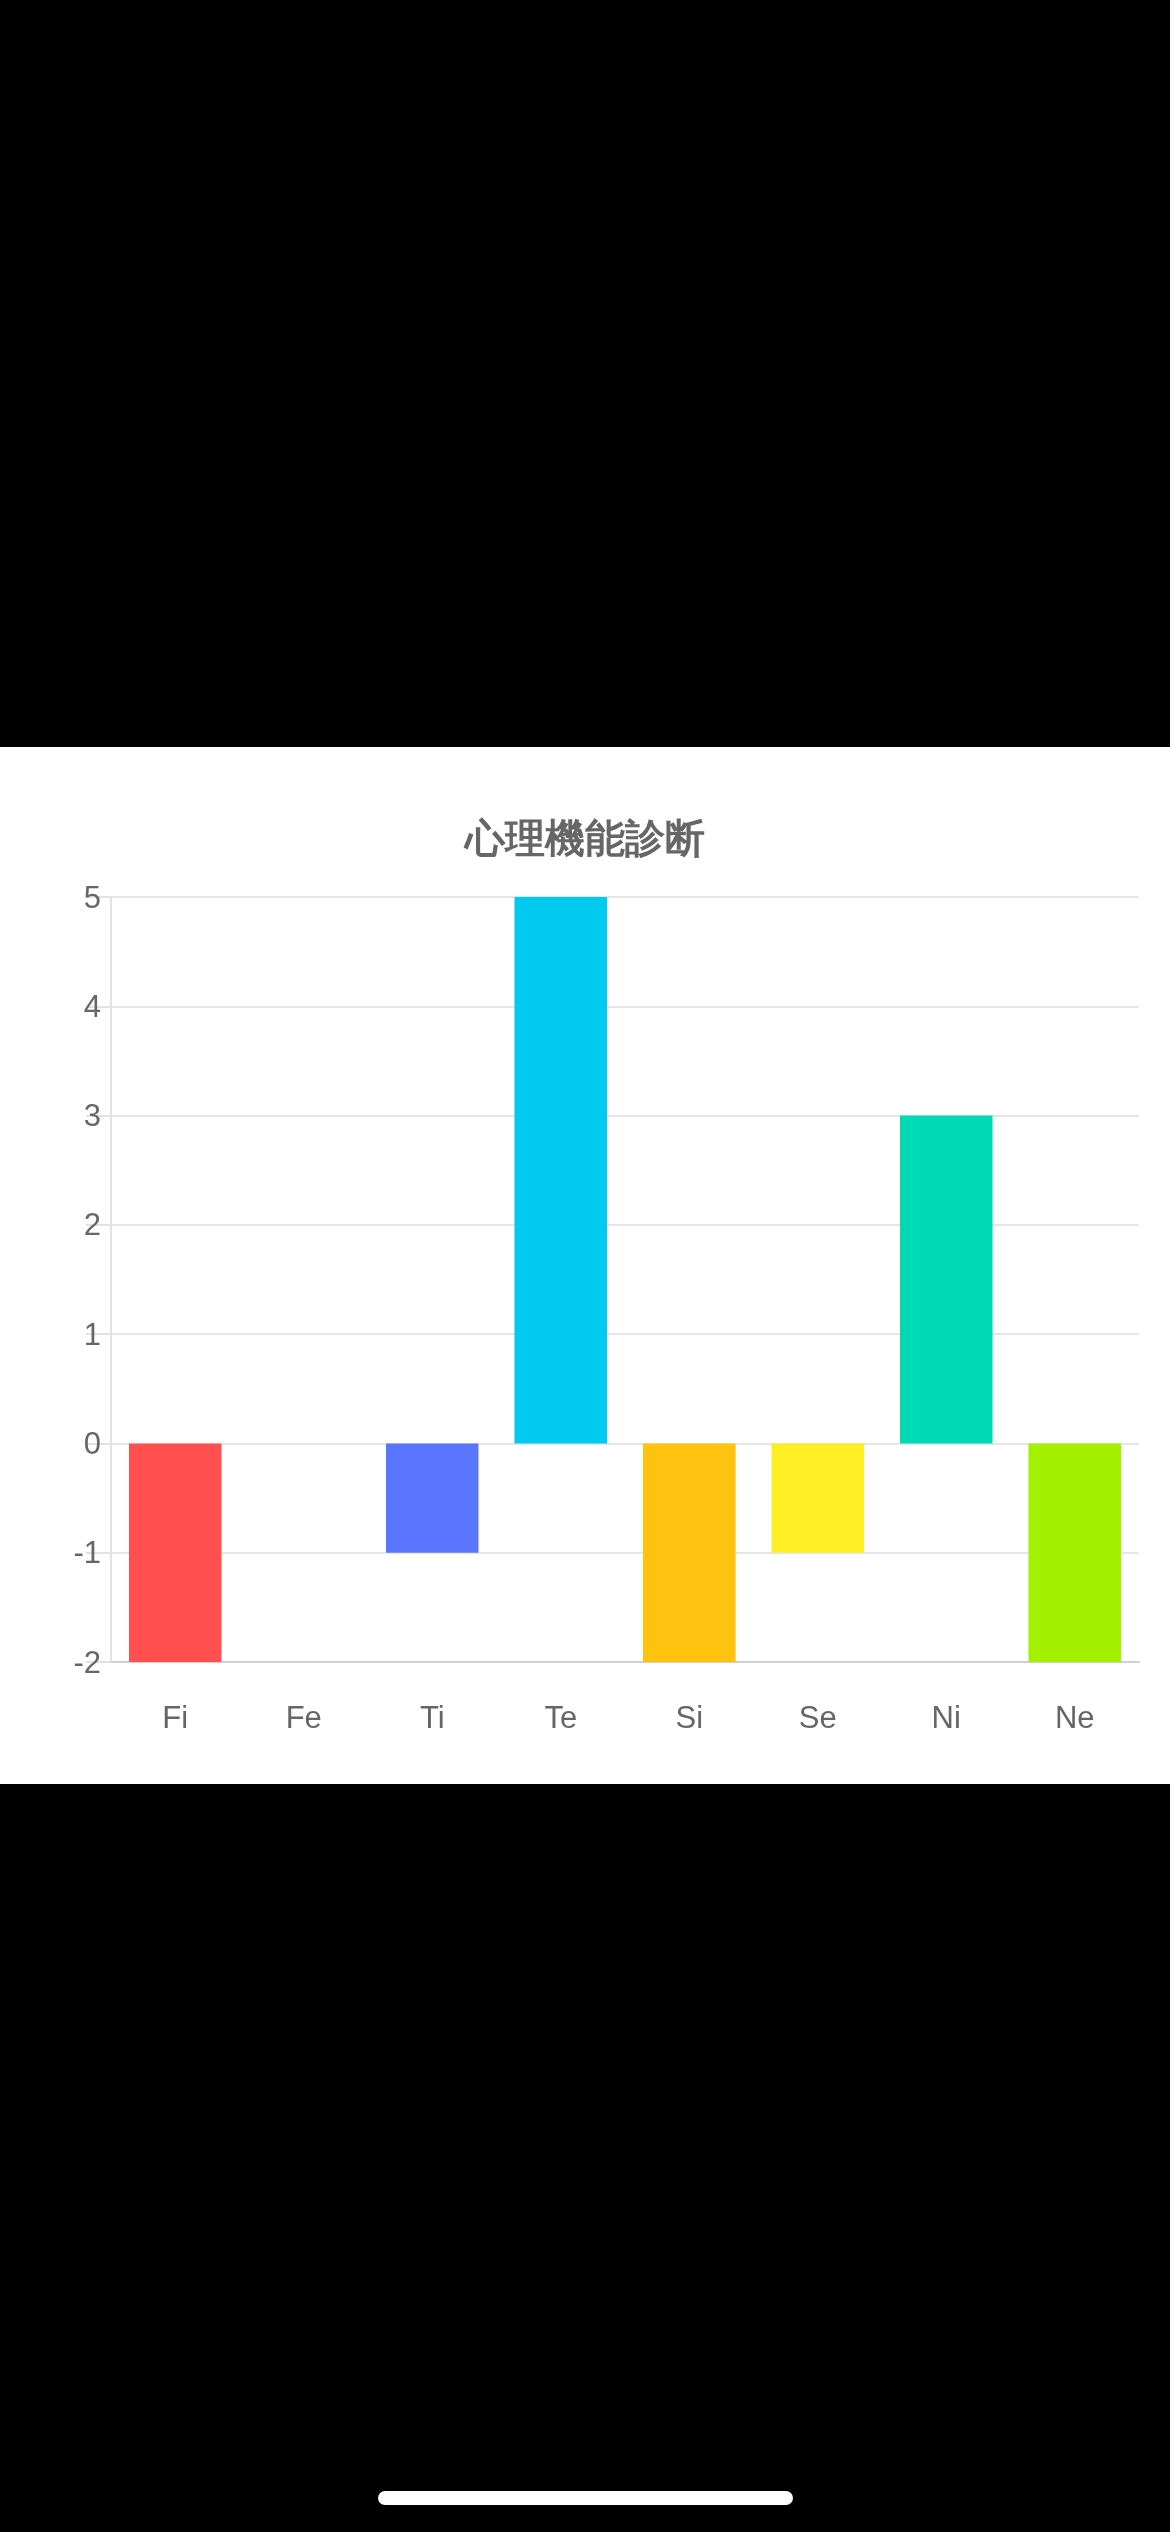 The height and width of the screenshot is (2532, 1170). What do you see at coordinates (561, 1717) in the screenshot?
I see `x-tick-label: Te` at bounding box center [561, 1717].